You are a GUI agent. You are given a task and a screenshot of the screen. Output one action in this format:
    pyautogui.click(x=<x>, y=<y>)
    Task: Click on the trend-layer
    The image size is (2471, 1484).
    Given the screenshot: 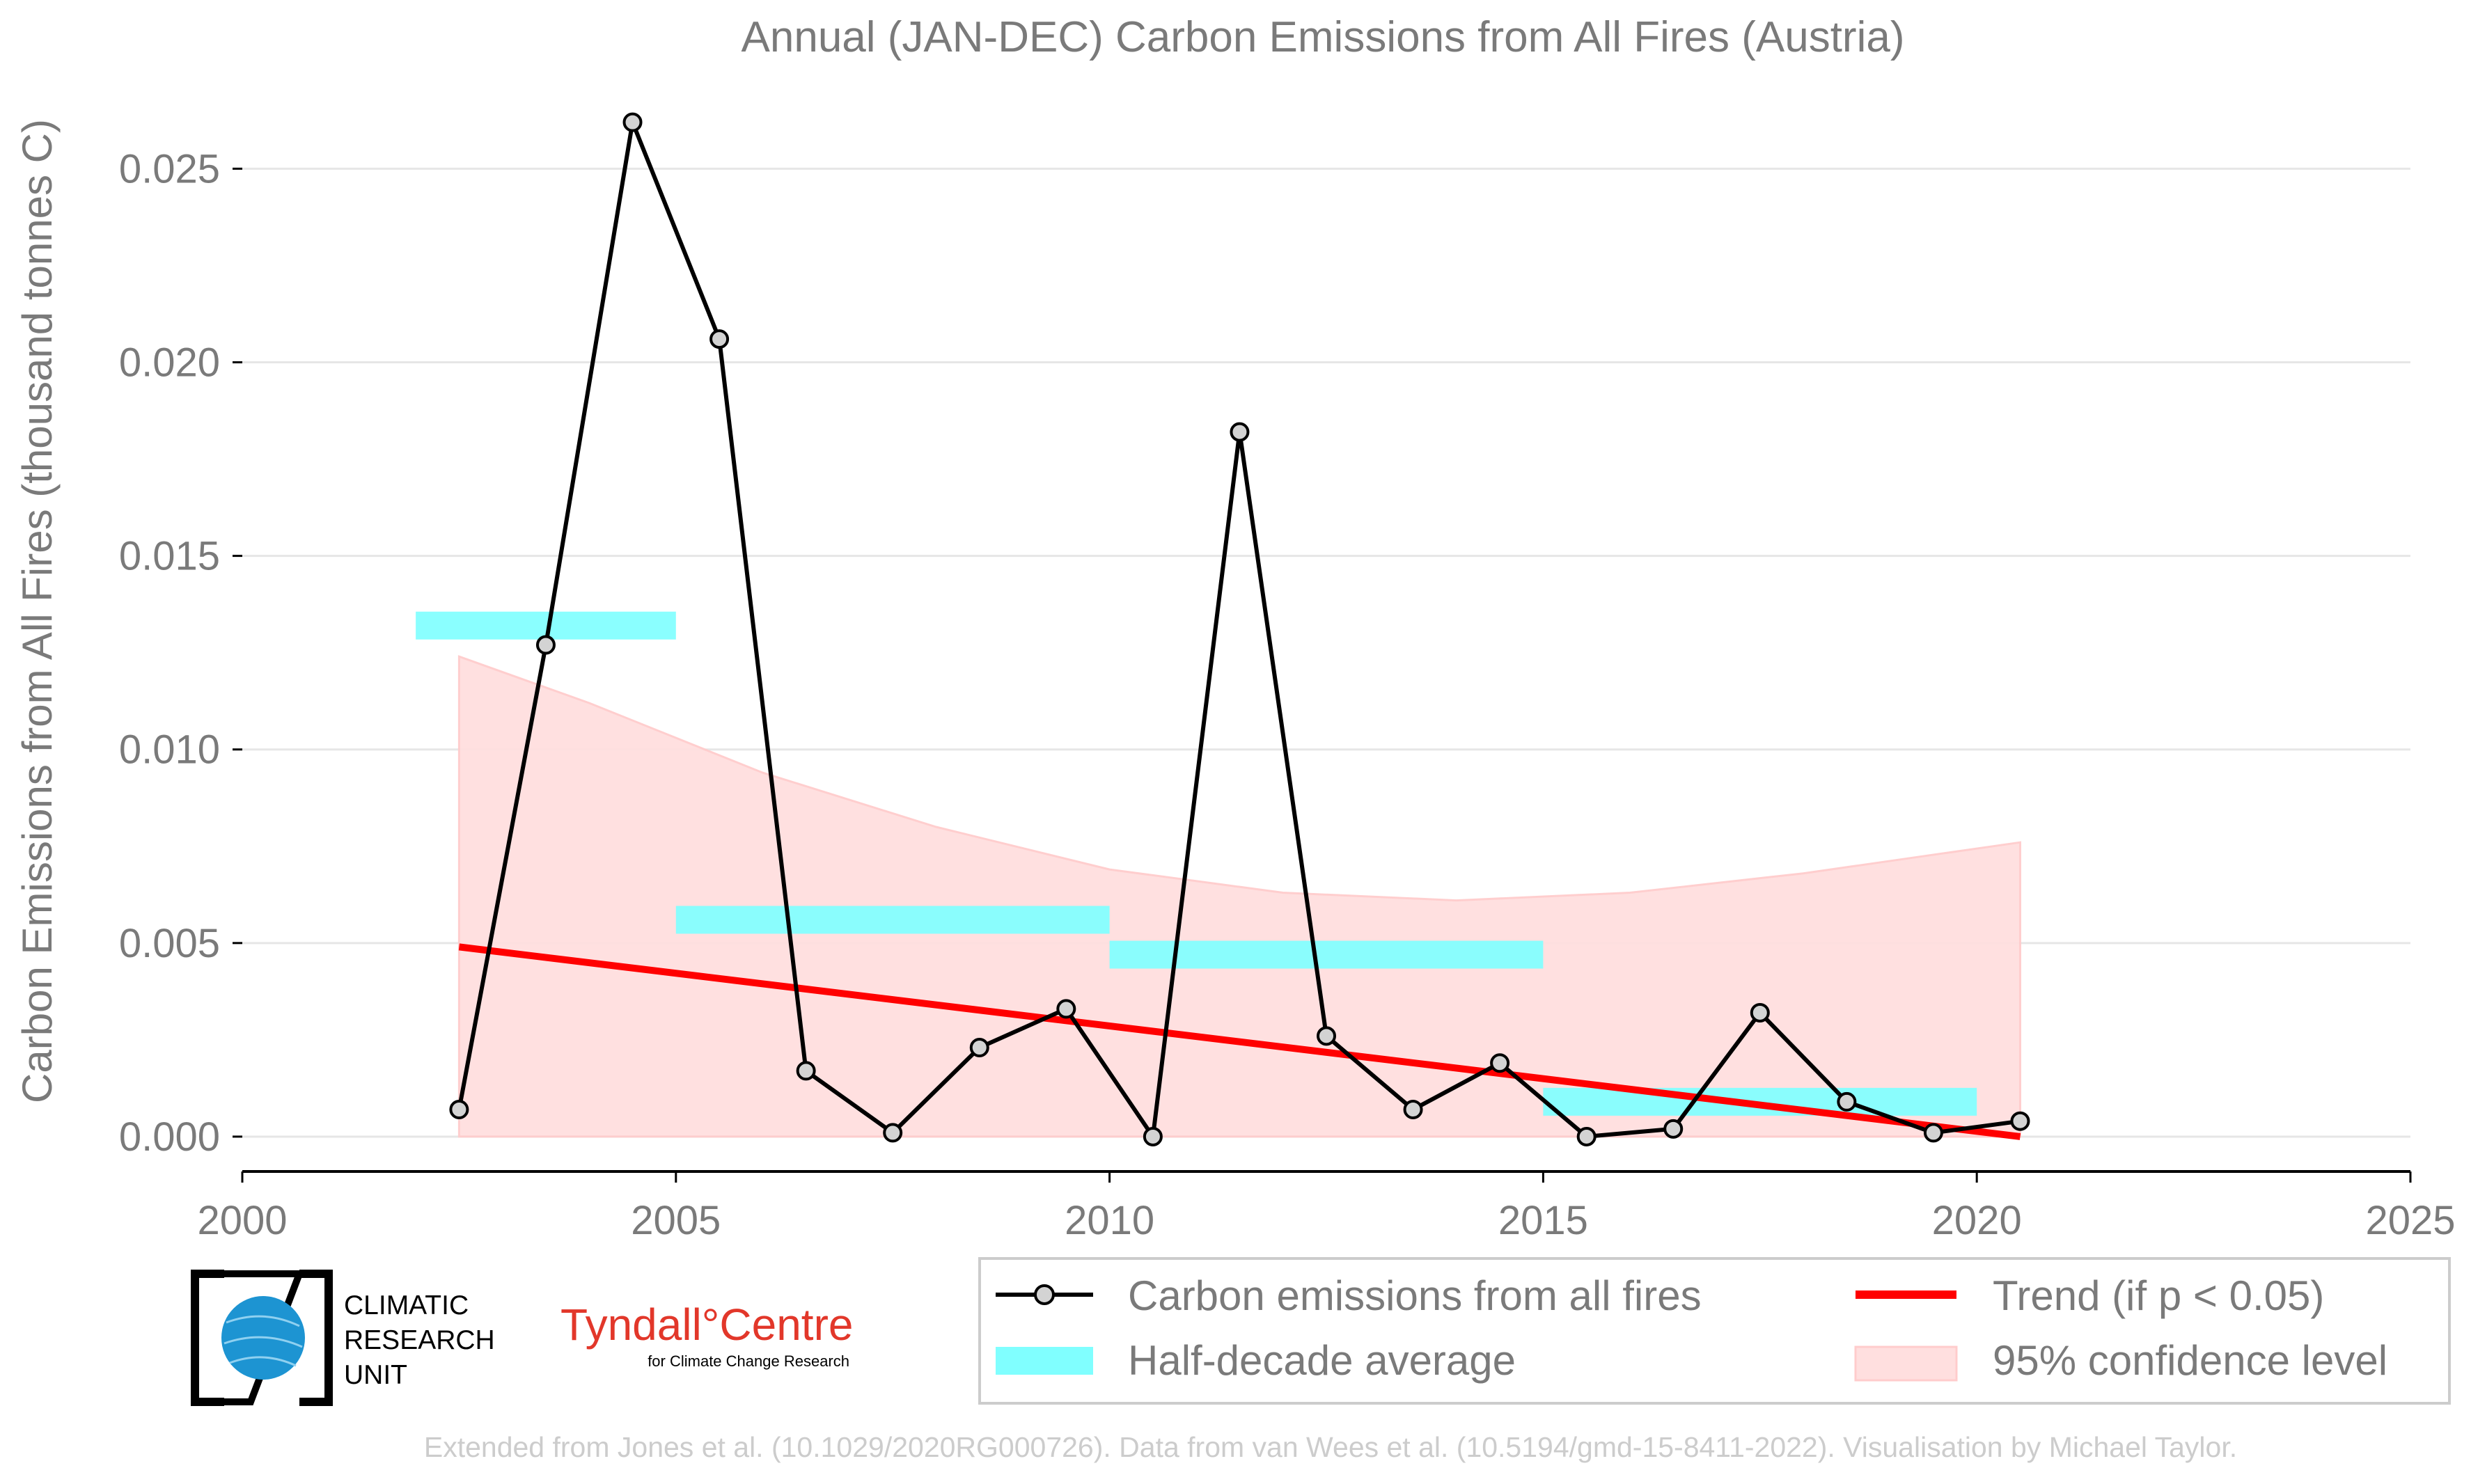 What is the action you would take?
    pyautogui.click(x=1239, y=1041)
    